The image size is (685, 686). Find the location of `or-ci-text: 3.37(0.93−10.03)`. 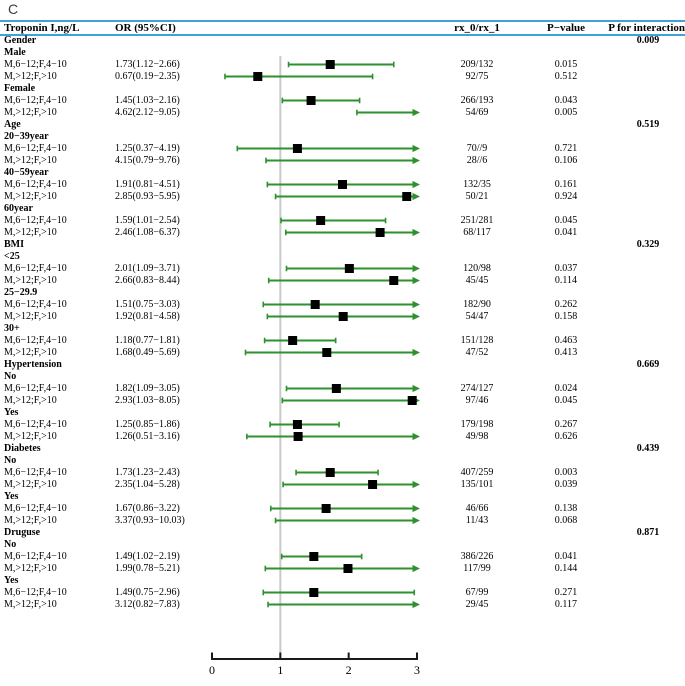

or-ci-text: 3.37(0.93−10.03) is located at coordinates (150, 520).